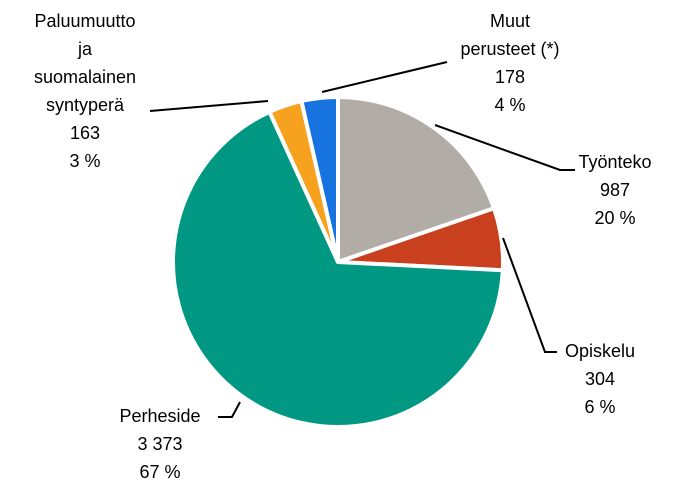 The image size is (675, 483). I want to click on slice-label: perusteet (*), so click(509, 49).